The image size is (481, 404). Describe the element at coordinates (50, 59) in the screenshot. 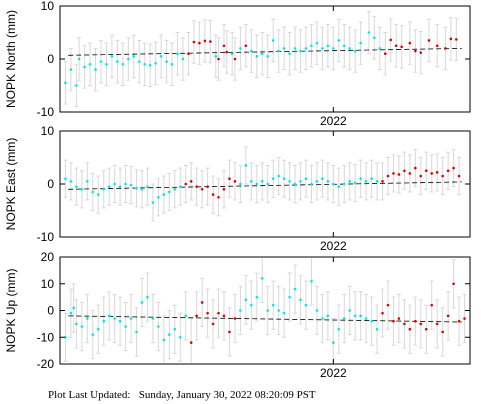

I see `y-tick-label: 0` at that location.